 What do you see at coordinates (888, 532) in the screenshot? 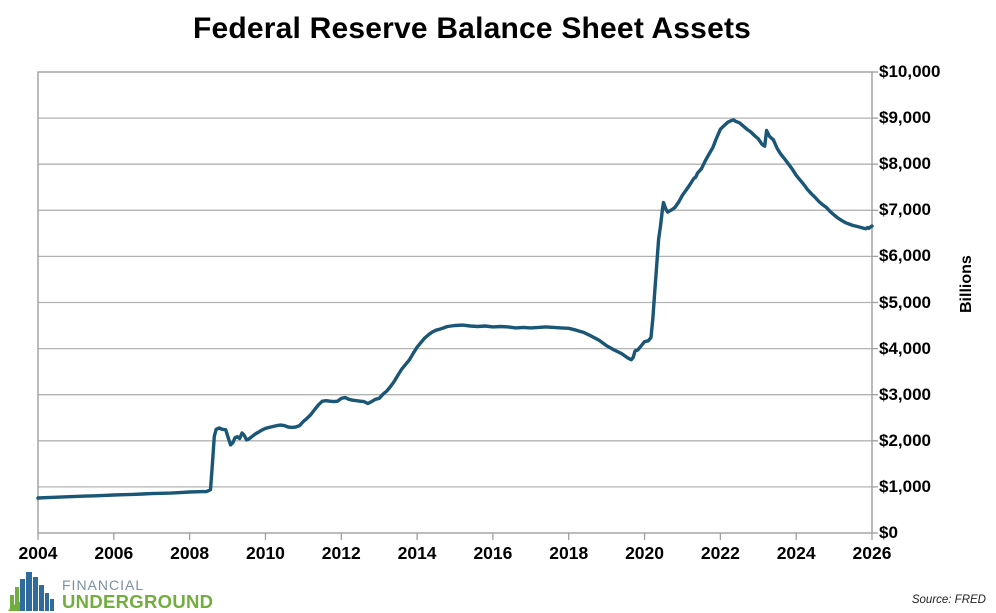
I see `y-tick-label: $0` at bounding box center [888, 532].